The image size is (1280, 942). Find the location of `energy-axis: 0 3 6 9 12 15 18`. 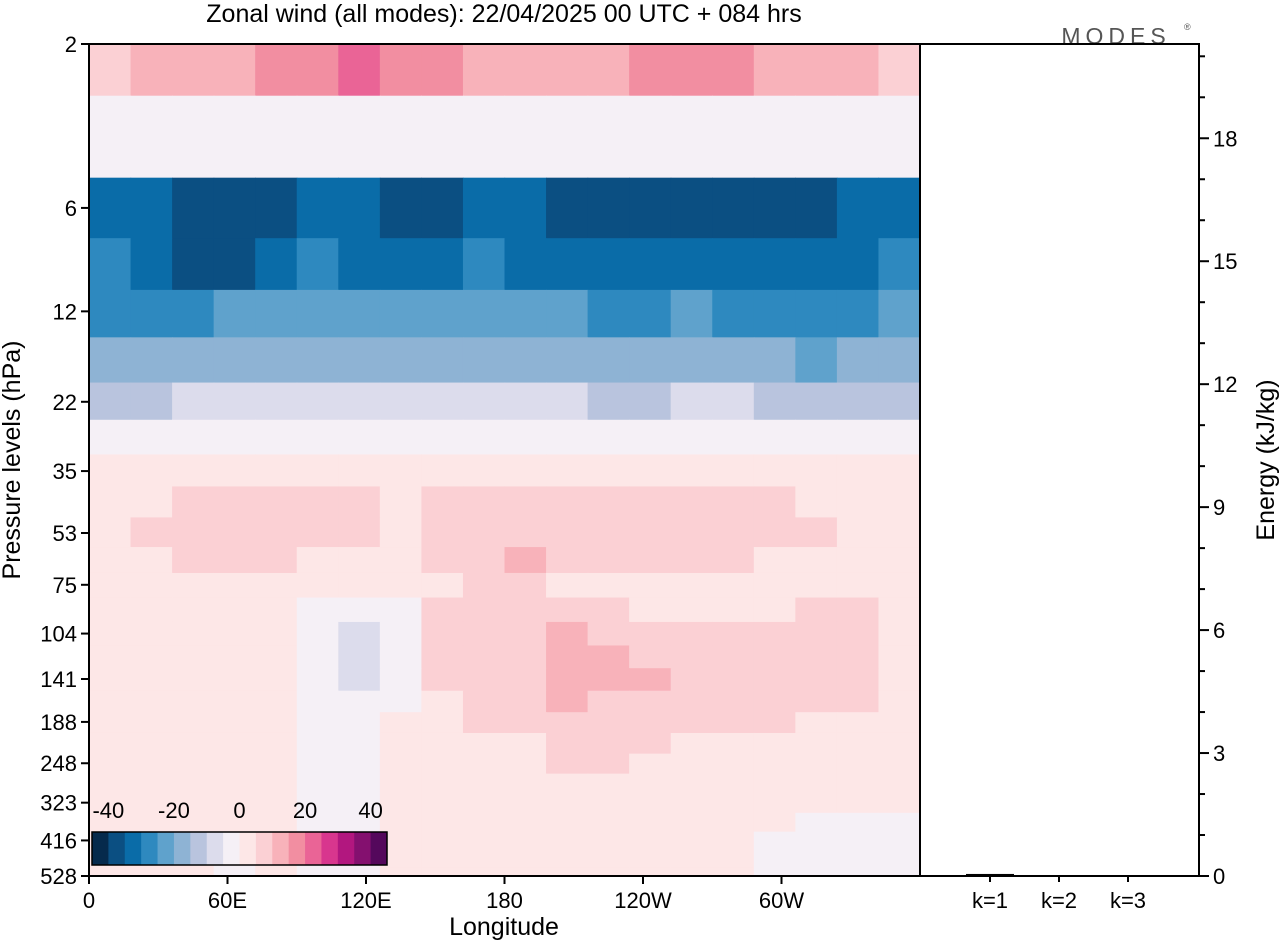

energy-axis: 0 3 6 9 12 15 18 is located at coordinates (1218, 472).